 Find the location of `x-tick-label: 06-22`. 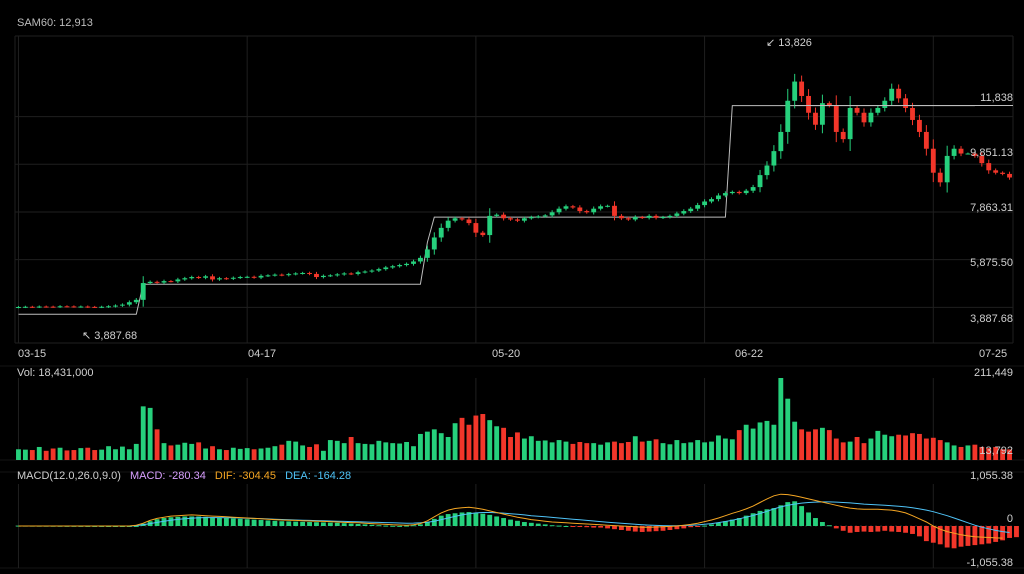

x-tick-label: 06-22 is located at coordinates (749, 354).